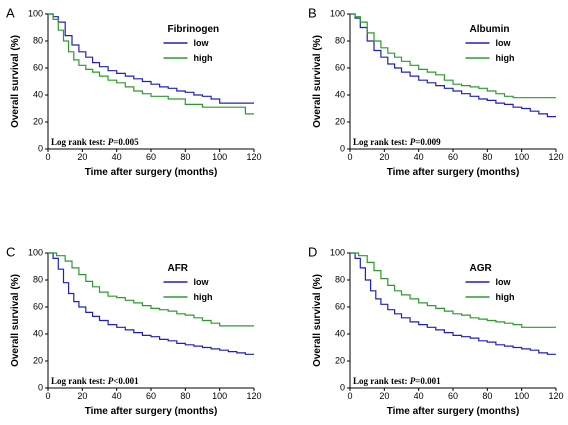 The width and height of the screenshot is (568, 425). Describe the element at coordinates (428, 142) in the screenshot. I see `logrank-pvalue: =0.009` at that location.